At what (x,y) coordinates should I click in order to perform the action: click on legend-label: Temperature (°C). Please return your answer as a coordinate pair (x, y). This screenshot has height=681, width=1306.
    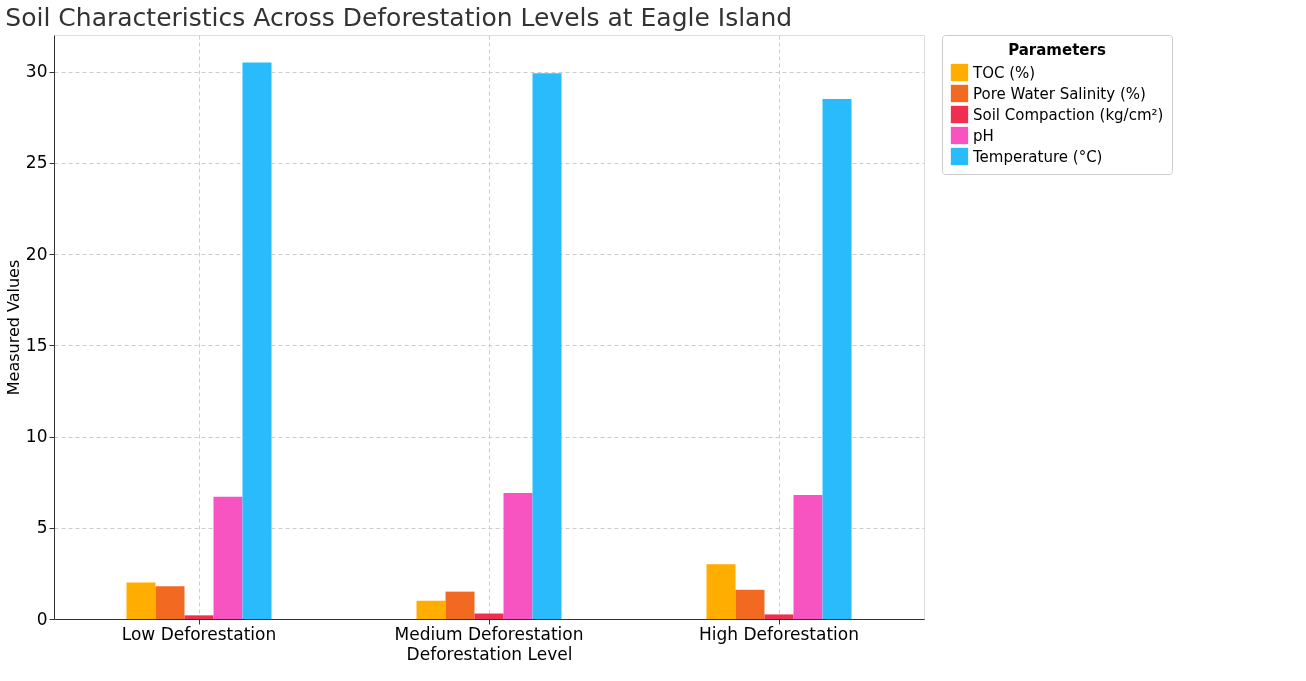
    Looking at the image, I should click on (1037, 156).